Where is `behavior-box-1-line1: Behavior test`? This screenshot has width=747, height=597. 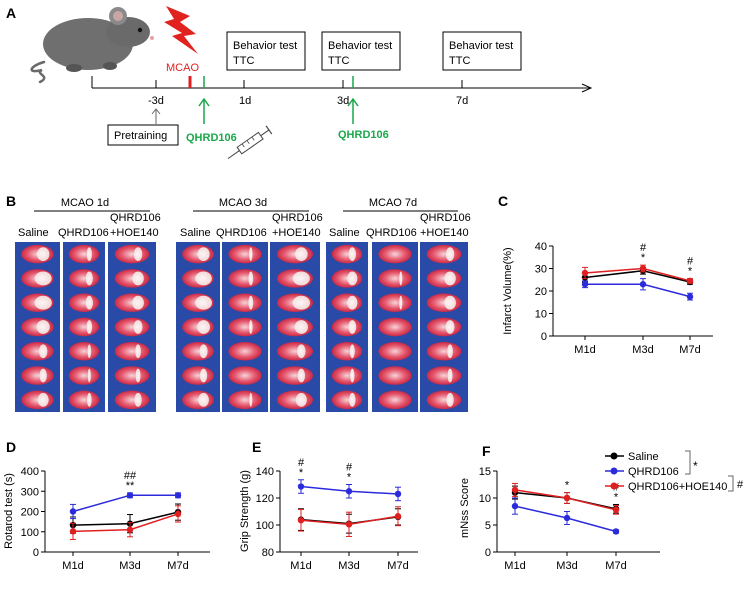 behavior-box-1-line1: Behavior test is located at coordinates (265, 46).